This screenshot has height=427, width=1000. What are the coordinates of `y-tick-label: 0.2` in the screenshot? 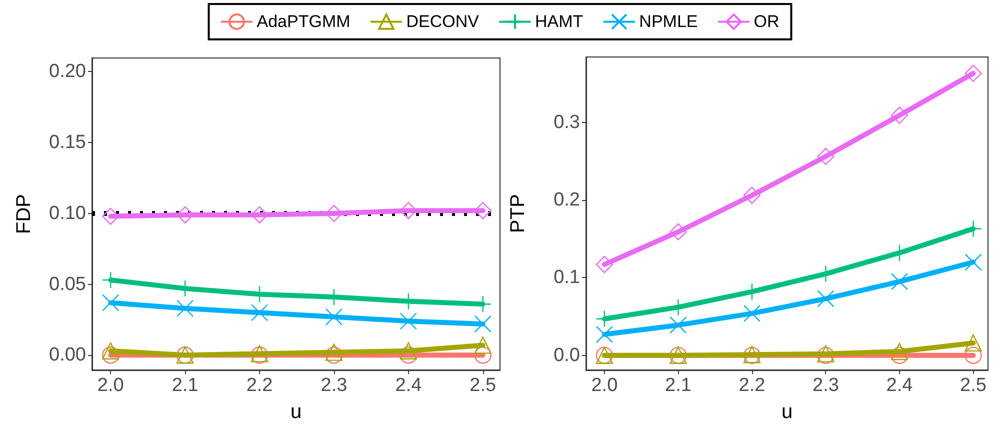 It's located at (567, 199).